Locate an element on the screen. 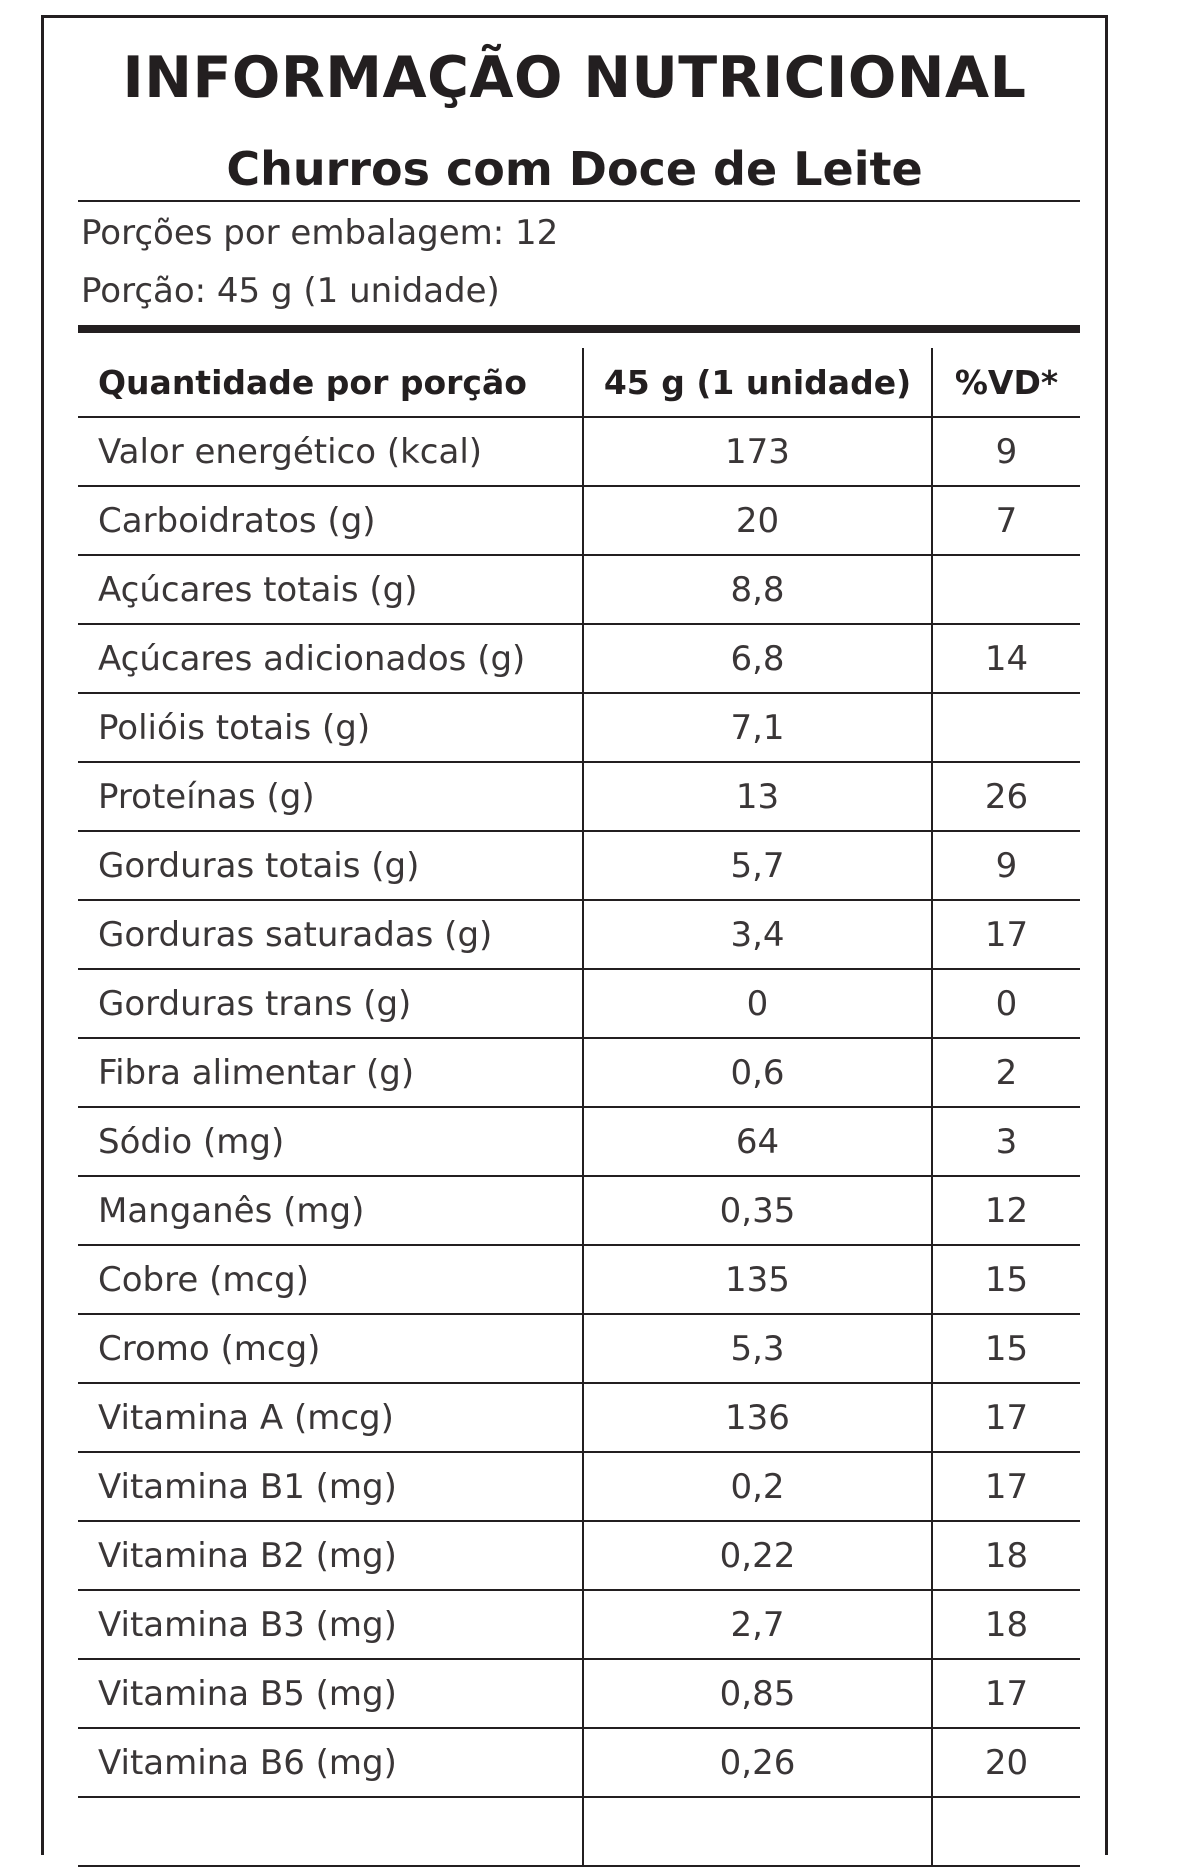 Image resolution: width=1200 pixels, height=1867 pixels. label-title: INFORMAÇÃO NUTRICIONAL is located at coordinates (574, 78).